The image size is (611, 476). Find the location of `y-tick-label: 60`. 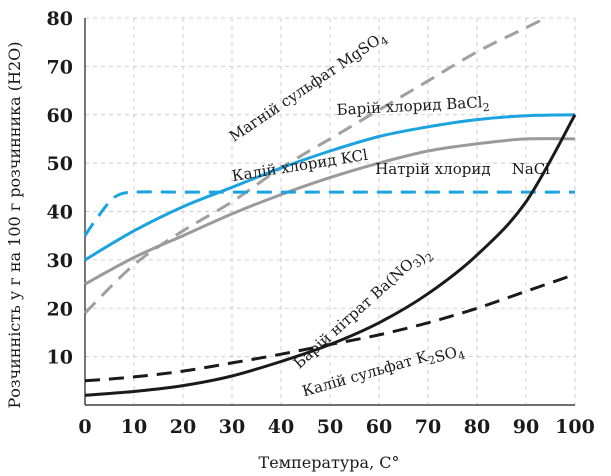

y-tick-label: 60 is located at coordinates (60, 116).